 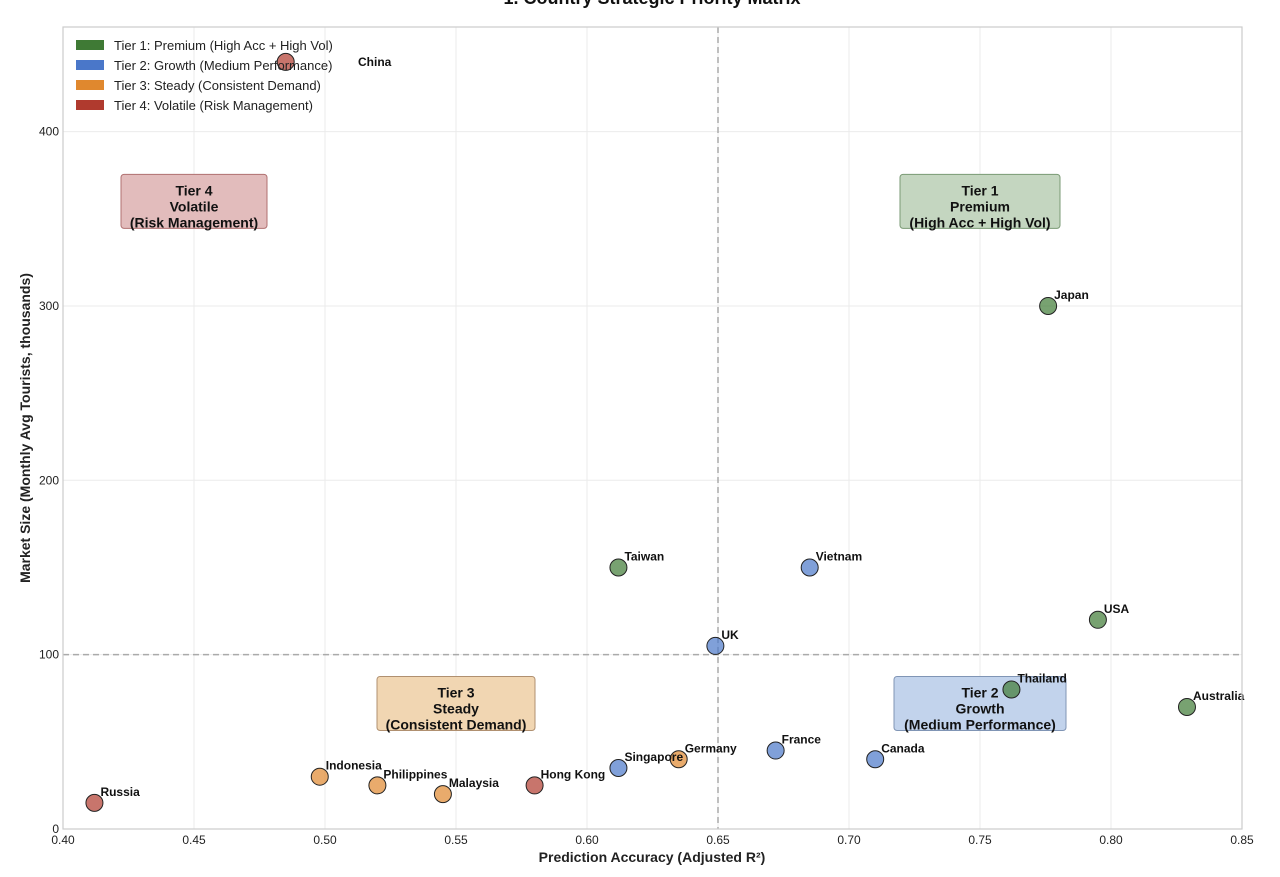 What do you see at coordinates (618, 767) in the screenshot?
I see `point-singapore` at bounding box center [618, 767].